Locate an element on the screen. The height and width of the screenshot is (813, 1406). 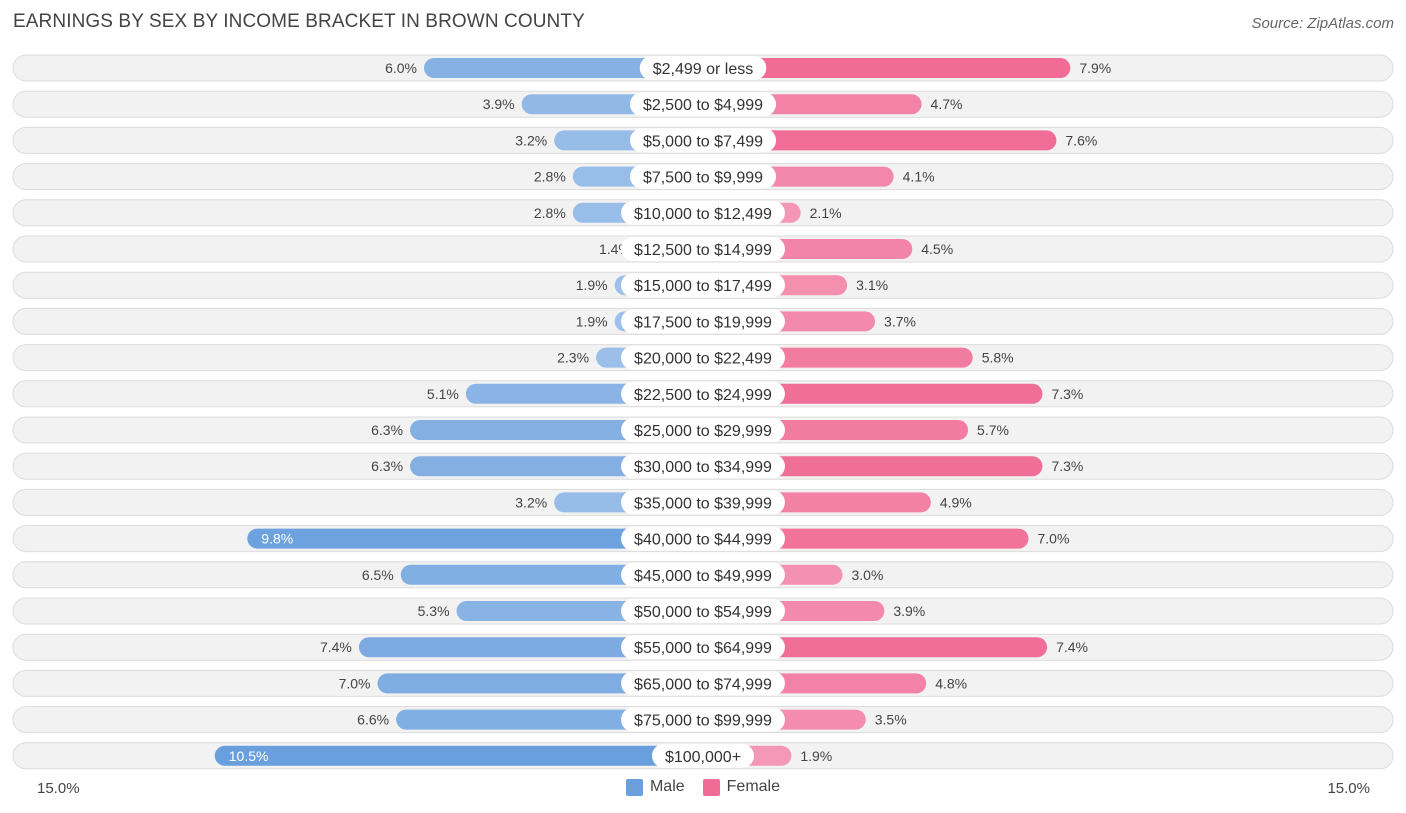
female-value-label: 3.5% is located at coordinates (891, 720).